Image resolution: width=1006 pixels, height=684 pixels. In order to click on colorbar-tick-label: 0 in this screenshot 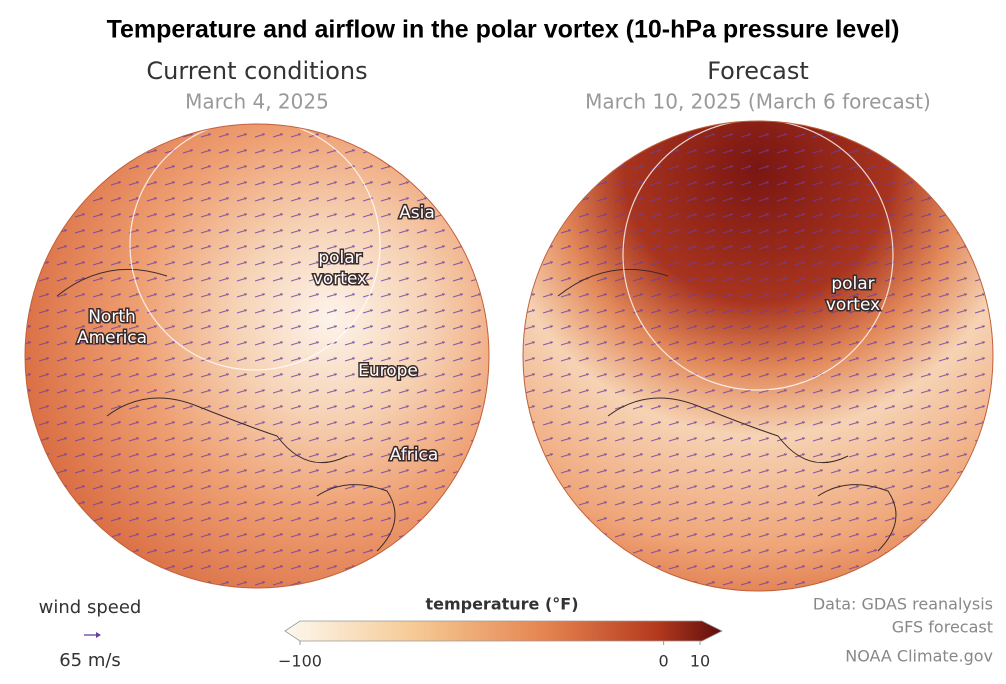, I will do `click(664, 661)`.